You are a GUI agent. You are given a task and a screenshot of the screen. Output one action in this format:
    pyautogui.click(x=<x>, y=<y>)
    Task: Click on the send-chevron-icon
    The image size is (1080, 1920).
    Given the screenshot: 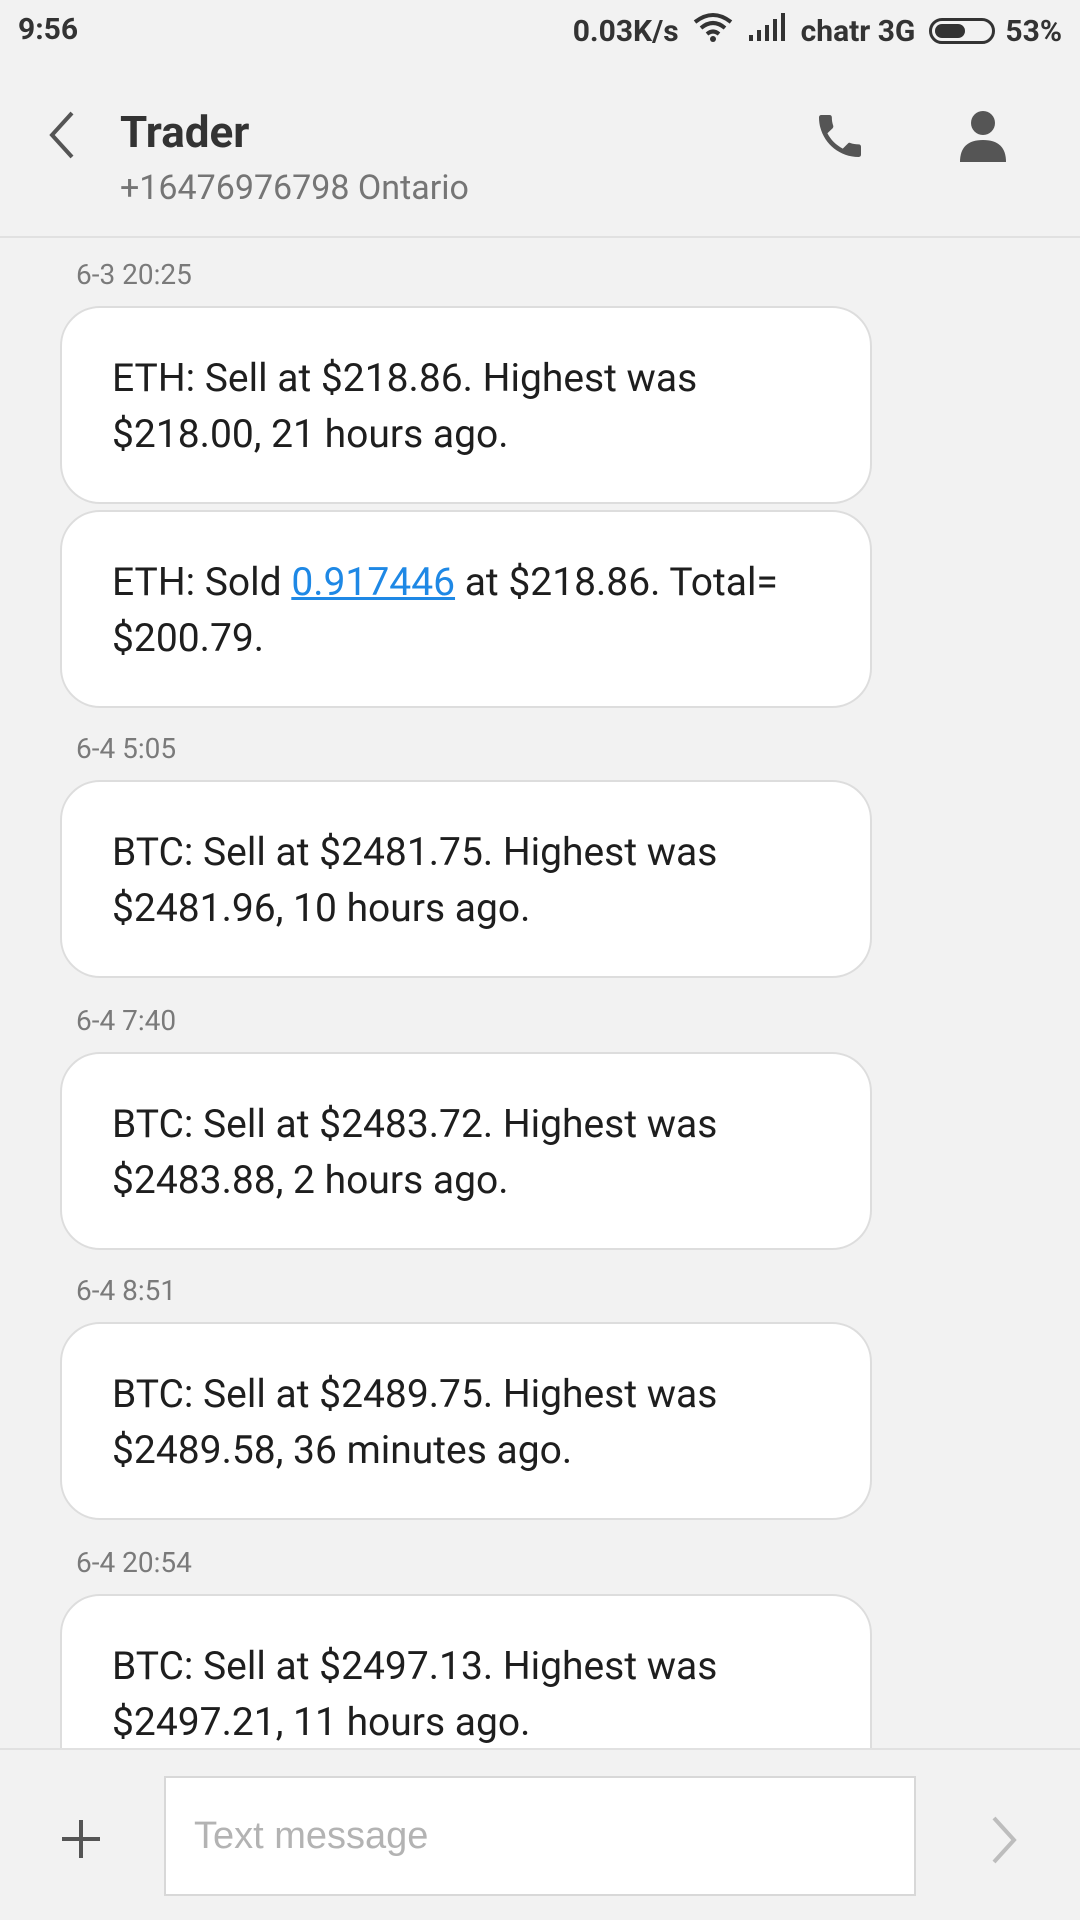 What is the action you would take?
    pyautogui.click(x=1004, y=1840)
    